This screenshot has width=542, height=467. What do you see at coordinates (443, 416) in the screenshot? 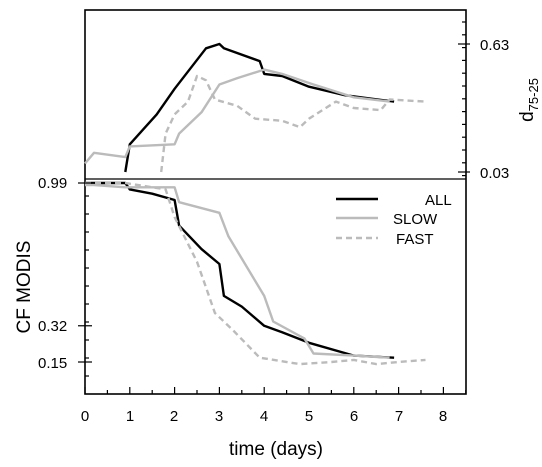
I see `xtick-label-8: 8` at bounding box center [443, 416].